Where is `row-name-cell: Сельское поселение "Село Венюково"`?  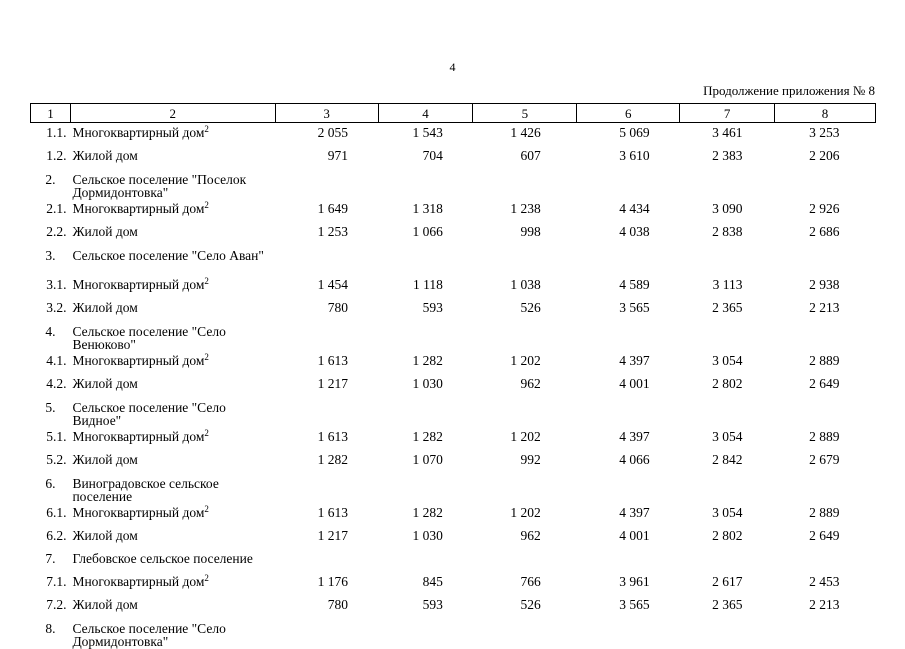
row-name-cell: Сельское поселение "Село Венюково" is located at coordinates (172, 336).